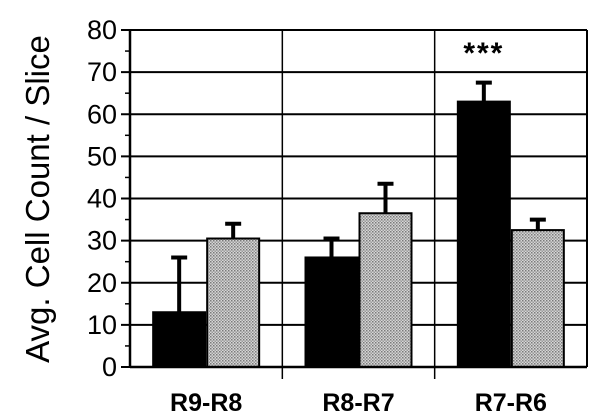  What do you see at coordinates (37, 199) in the screenshot?
I see `y-axis-title: Avg. Cell Count / Slice` at bounding box center [37, 199].